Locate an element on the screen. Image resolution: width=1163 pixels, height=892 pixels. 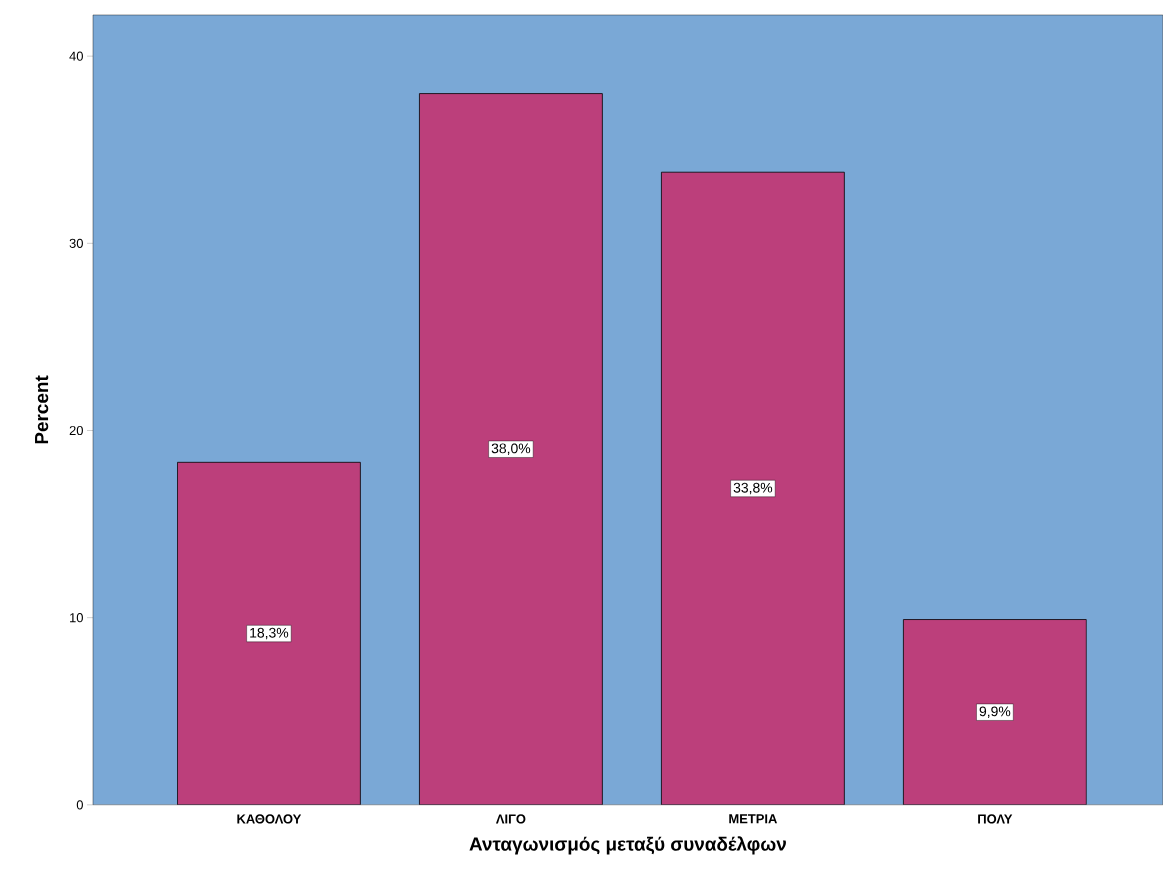
data-label: 18,3% is located at coordinates (269, 633).